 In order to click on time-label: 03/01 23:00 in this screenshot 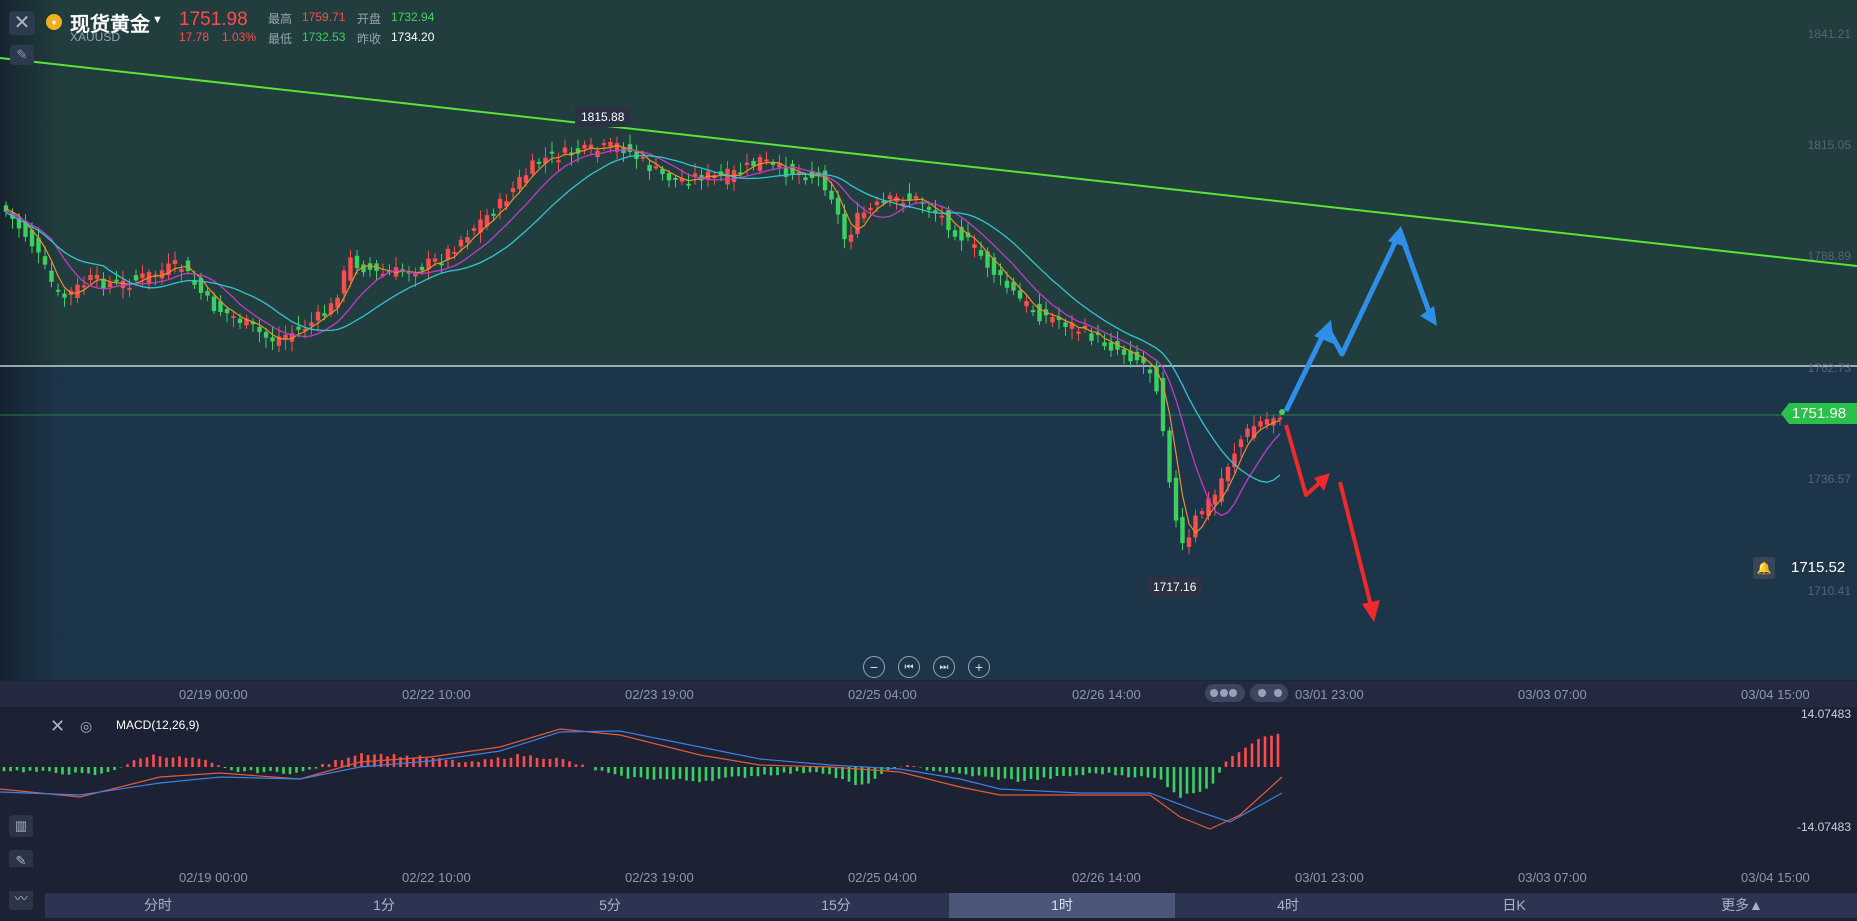, I will do `click(1329, 877)`.